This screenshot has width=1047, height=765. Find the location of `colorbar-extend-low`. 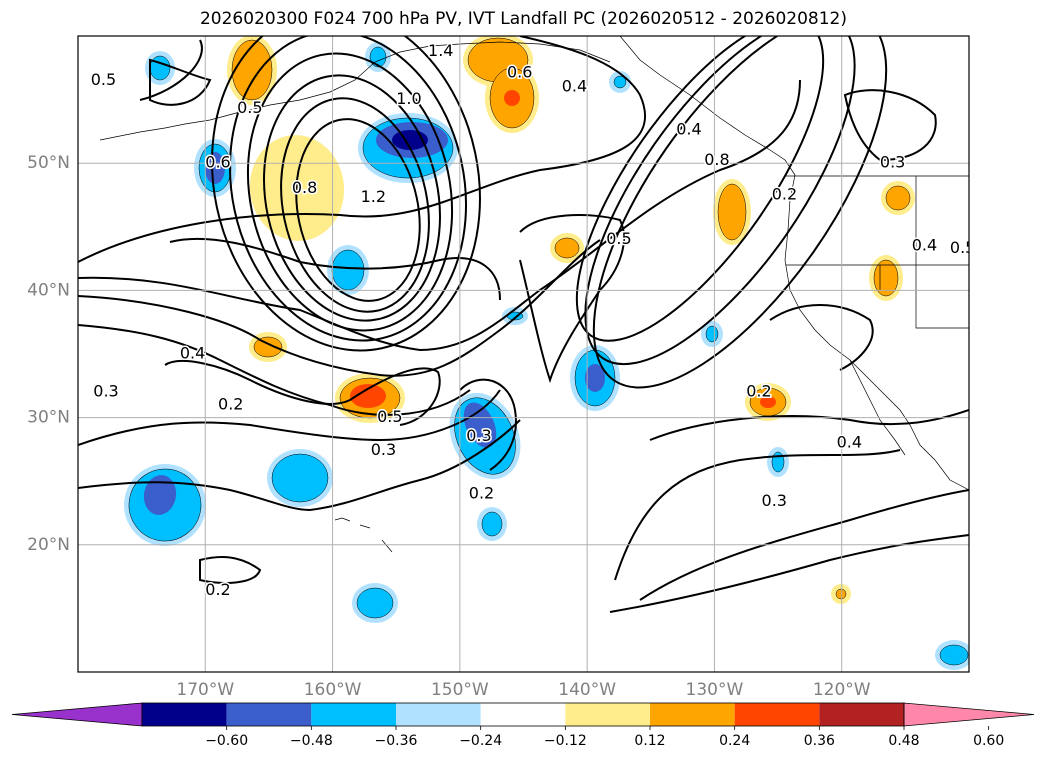

colorbar-extend-low is located at coordinates (77, 714).